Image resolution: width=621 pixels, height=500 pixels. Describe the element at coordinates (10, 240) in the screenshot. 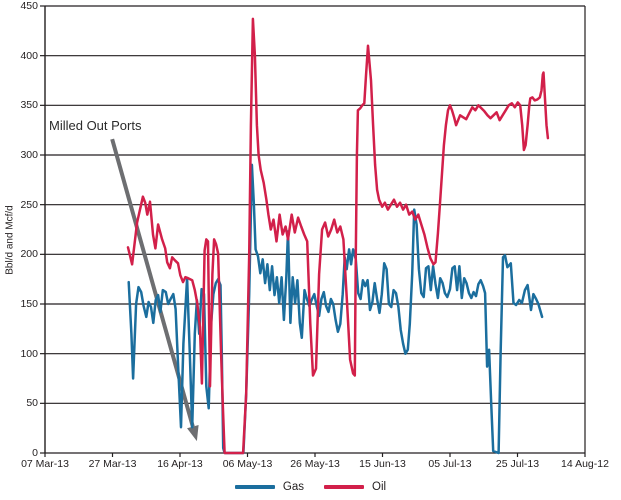

I see `y-axis-title: Bbl/d and Mcf/d` at that location.